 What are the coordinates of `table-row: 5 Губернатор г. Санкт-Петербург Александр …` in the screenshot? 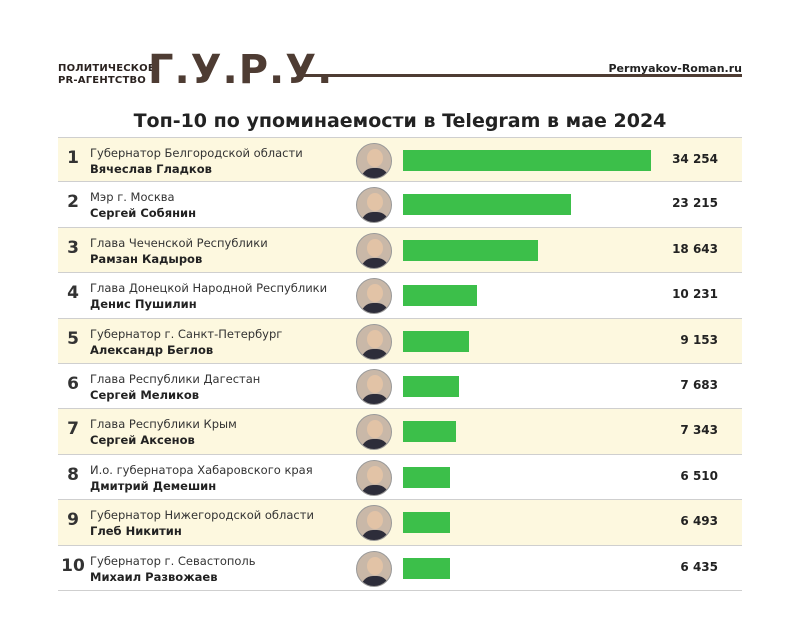 It's located at (400, 341).